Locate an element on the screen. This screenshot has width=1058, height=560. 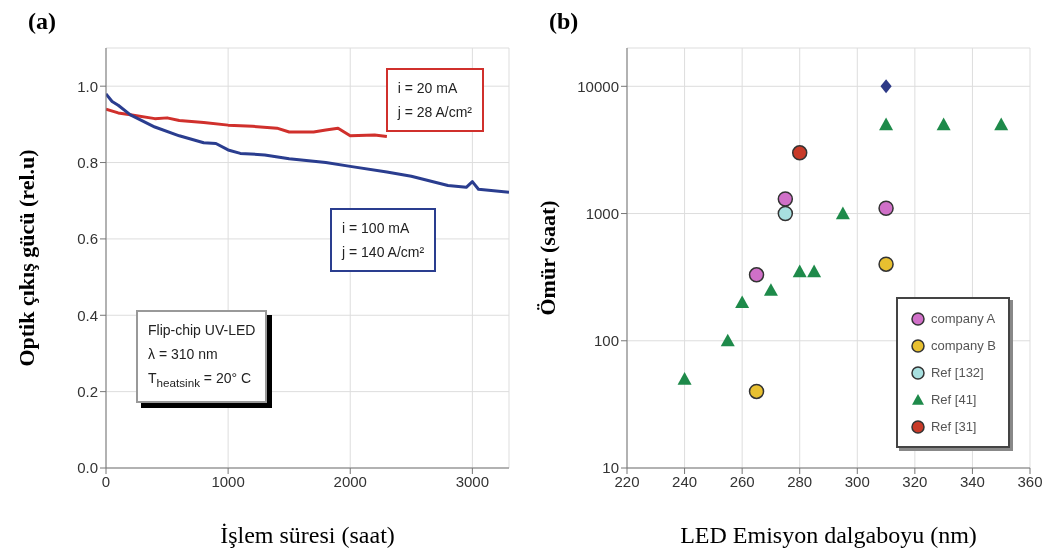
y-tick-label: 0.4 is located at coordinates (87, 315).